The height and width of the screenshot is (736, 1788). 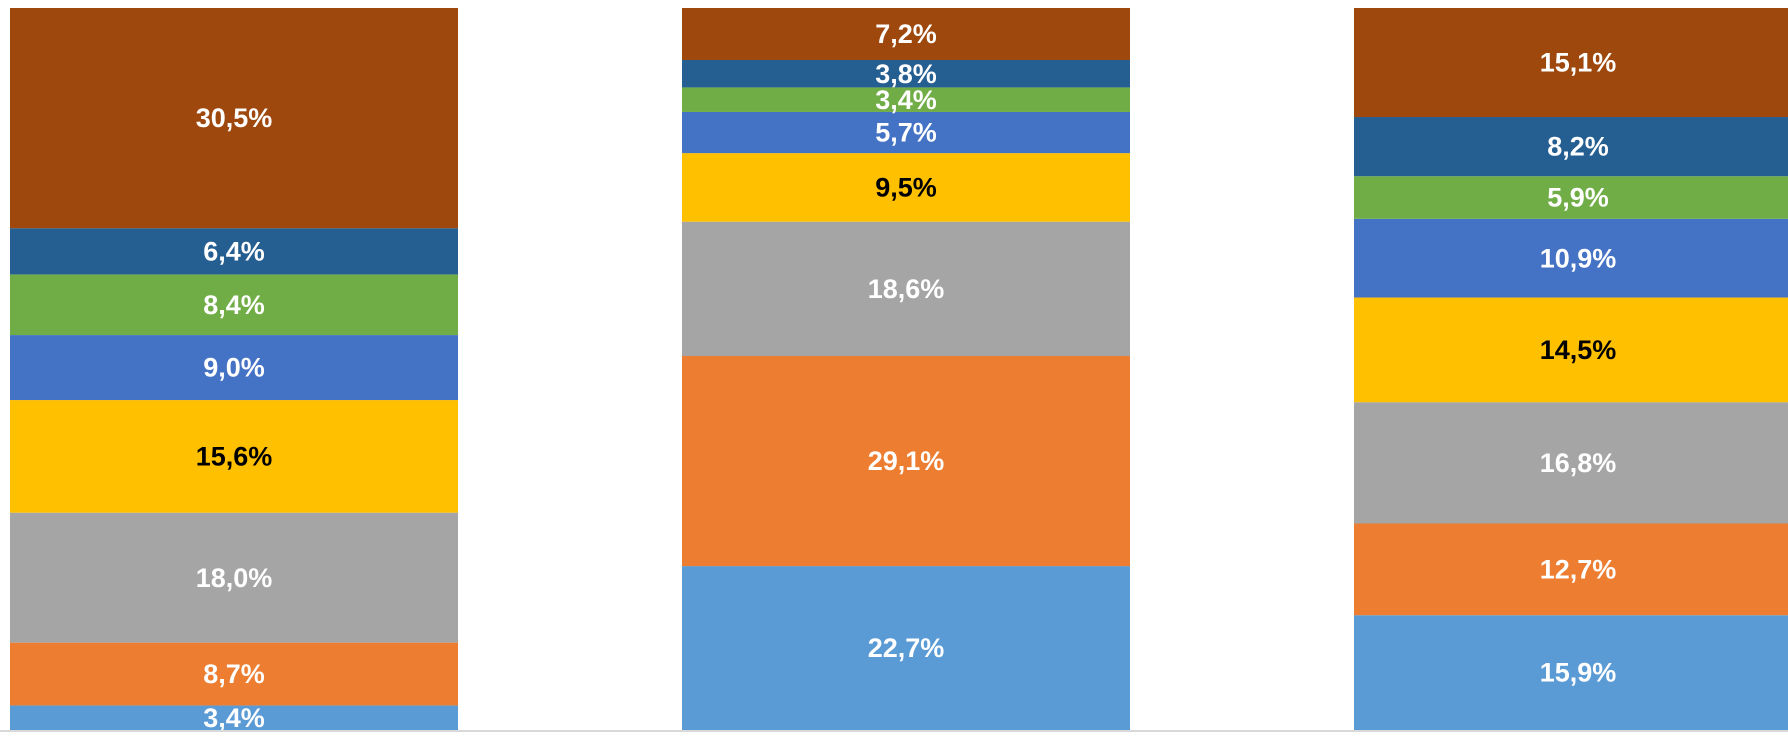 I want to click on data-label: 12,7%, so click(x=1578, y=569).